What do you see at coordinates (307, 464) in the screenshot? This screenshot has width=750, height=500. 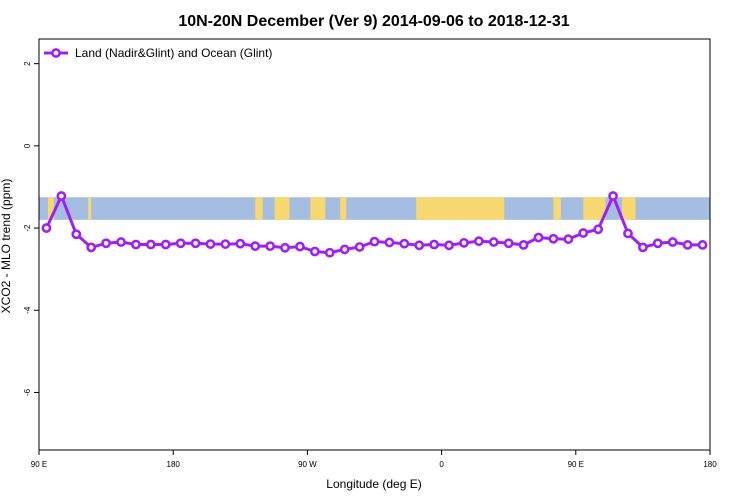 I see `x-tick-label: 90 W` at bounding box center [307, 464].